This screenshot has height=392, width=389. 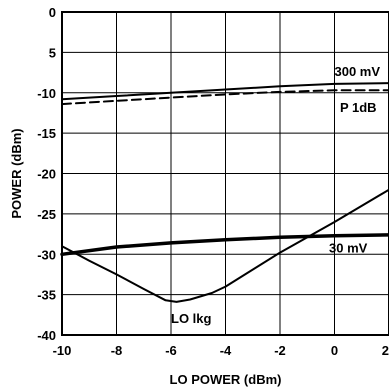 What do you see at coordinates (117, 350) in the screenshot?
I see `x-tick-label: -8` at bounding box center [117, 350].